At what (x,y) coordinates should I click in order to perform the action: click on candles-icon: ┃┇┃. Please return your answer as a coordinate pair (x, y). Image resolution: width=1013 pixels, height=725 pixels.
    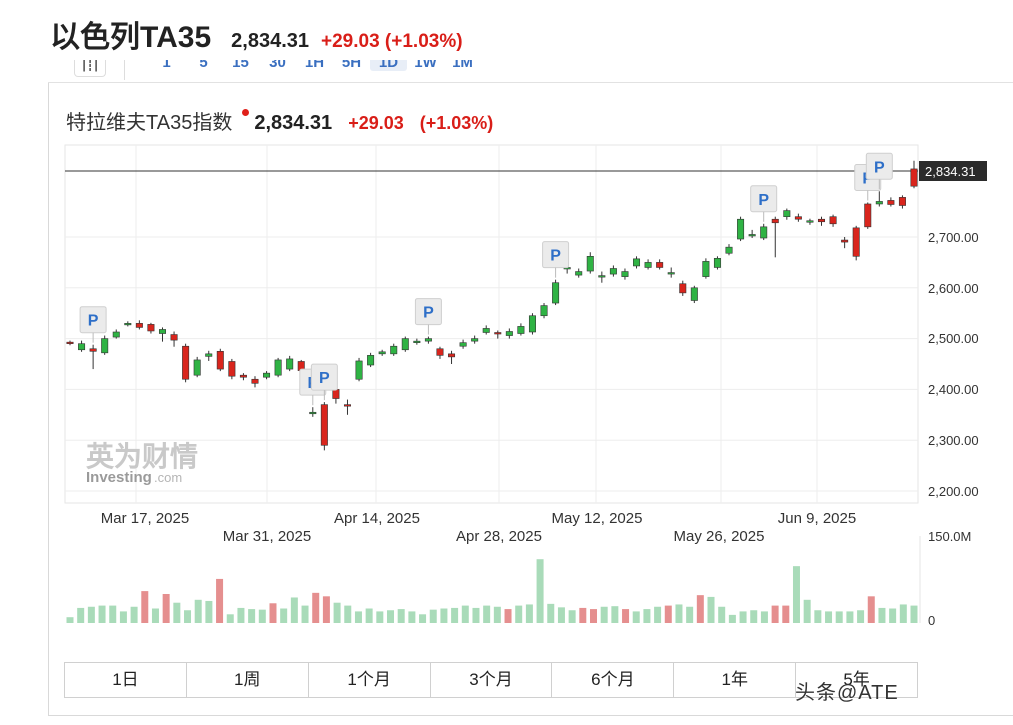
    Looking at the image, I should click on (90, 68).